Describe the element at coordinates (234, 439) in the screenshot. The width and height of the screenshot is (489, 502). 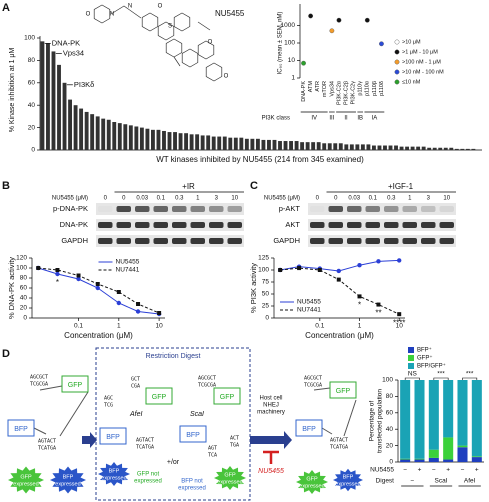
I see `seq: ACT` at that location.